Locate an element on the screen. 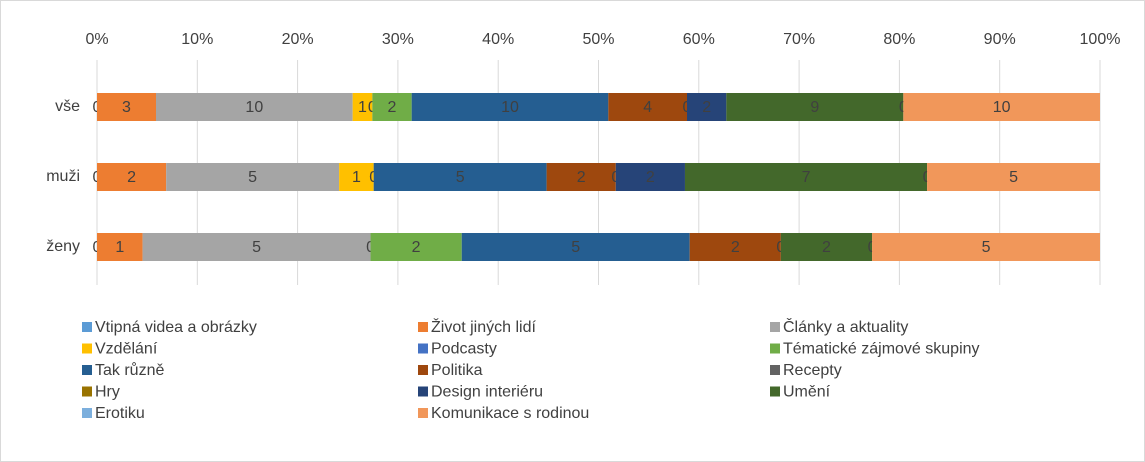 This screenshot has height=462, width=1145. x-tick-label: 30% is located at coordinates (398, 39).